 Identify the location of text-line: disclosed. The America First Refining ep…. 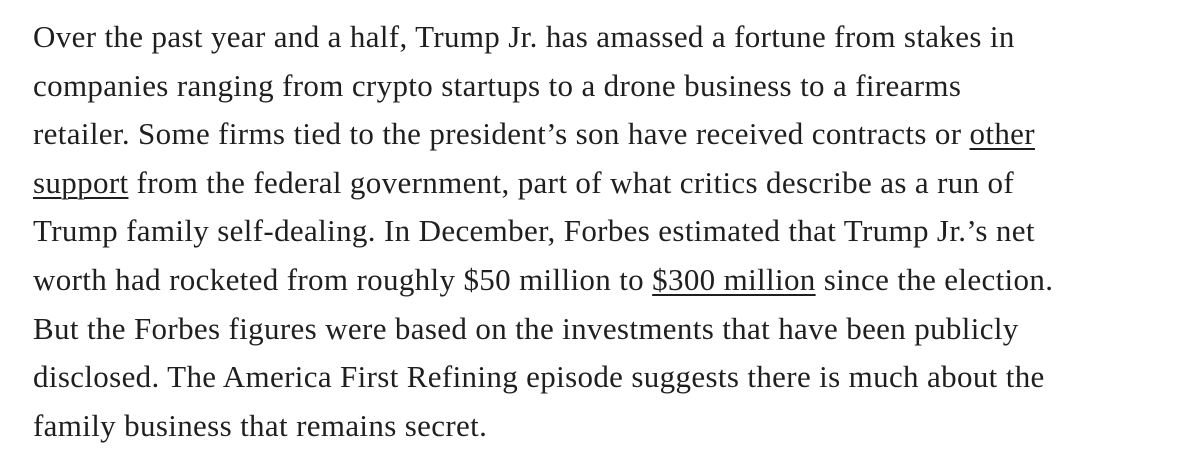
(608, 377).